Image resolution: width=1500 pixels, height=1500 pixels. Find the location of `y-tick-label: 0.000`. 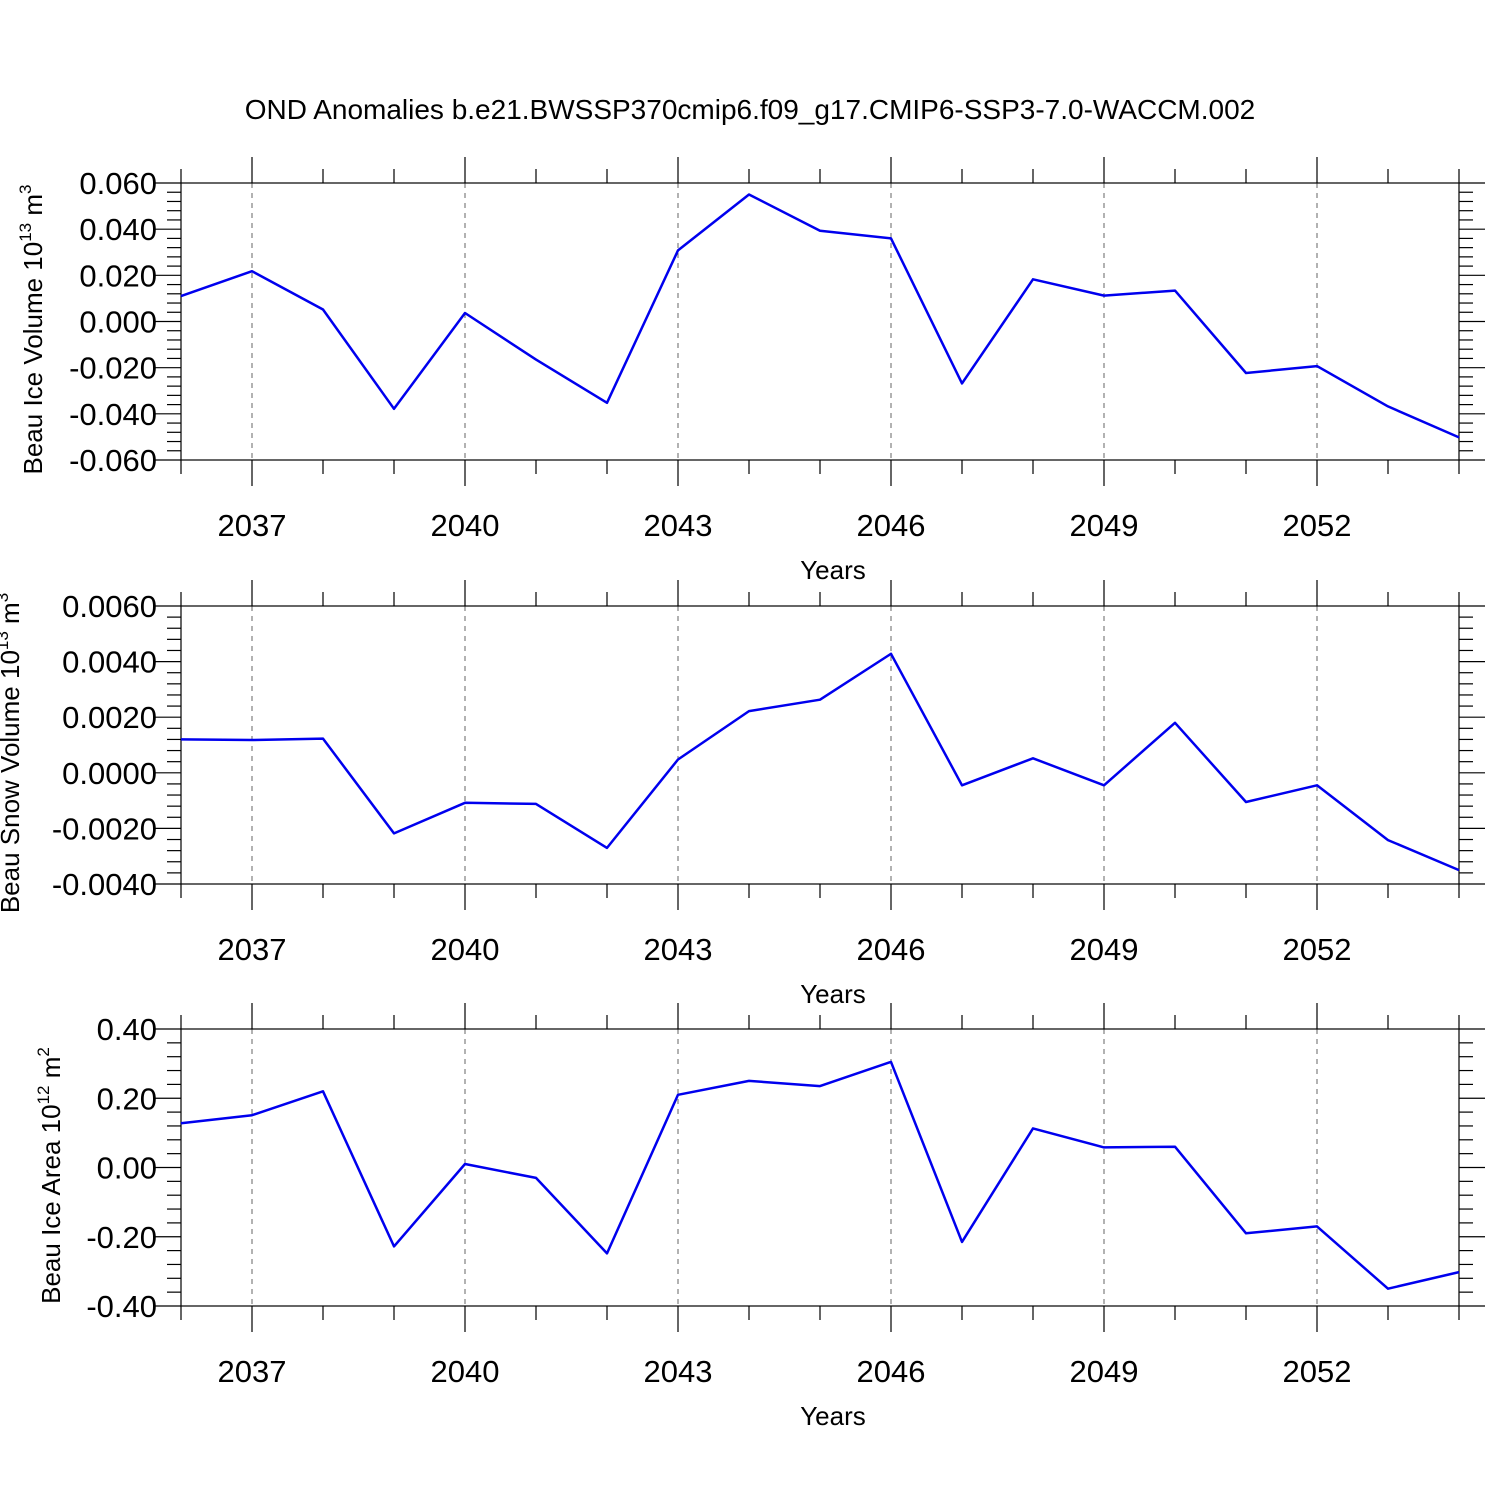

y-tick-label: 0.000 is located at coordinates (118, 322).